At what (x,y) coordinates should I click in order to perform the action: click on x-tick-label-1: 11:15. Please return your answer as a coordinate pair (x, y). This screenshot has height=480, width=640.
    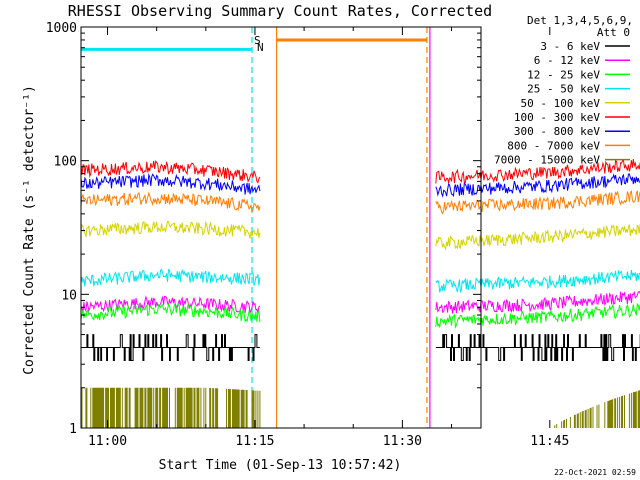
    Looking at the image, I should click on (254, 441).